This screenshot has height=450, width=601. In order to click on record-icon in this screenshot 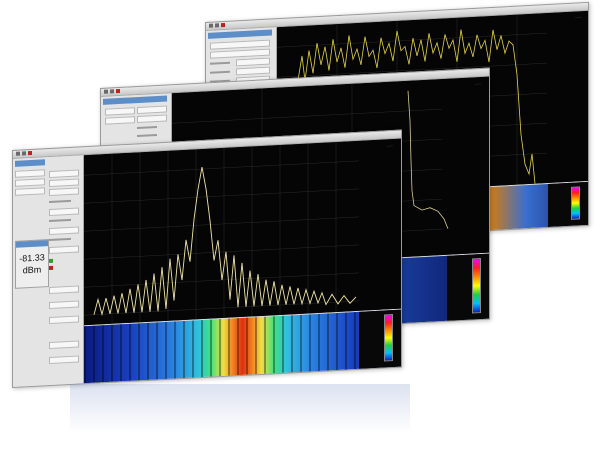, I will do `click(30, 153)`.